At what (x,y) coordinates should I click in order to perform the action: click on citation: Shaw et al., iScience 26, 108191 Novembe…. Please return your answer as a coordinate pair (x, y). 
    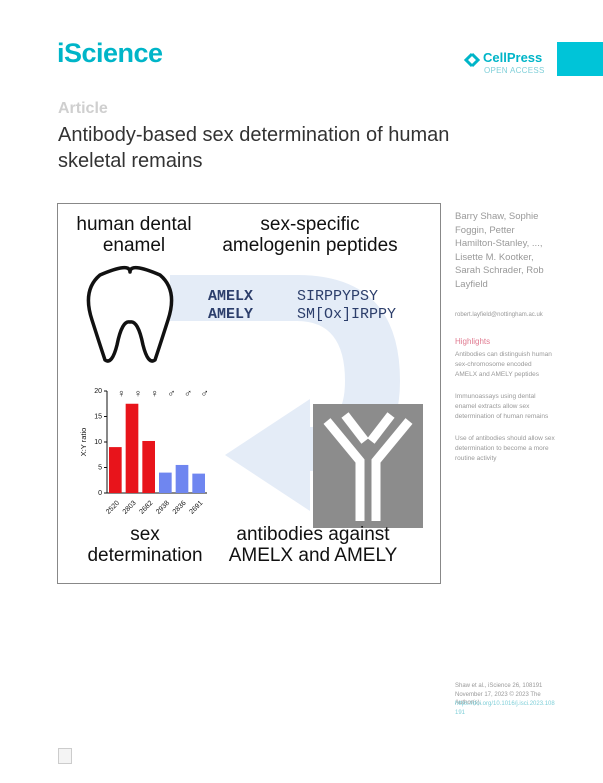
    Looking at the image, I should click on (499, 694).